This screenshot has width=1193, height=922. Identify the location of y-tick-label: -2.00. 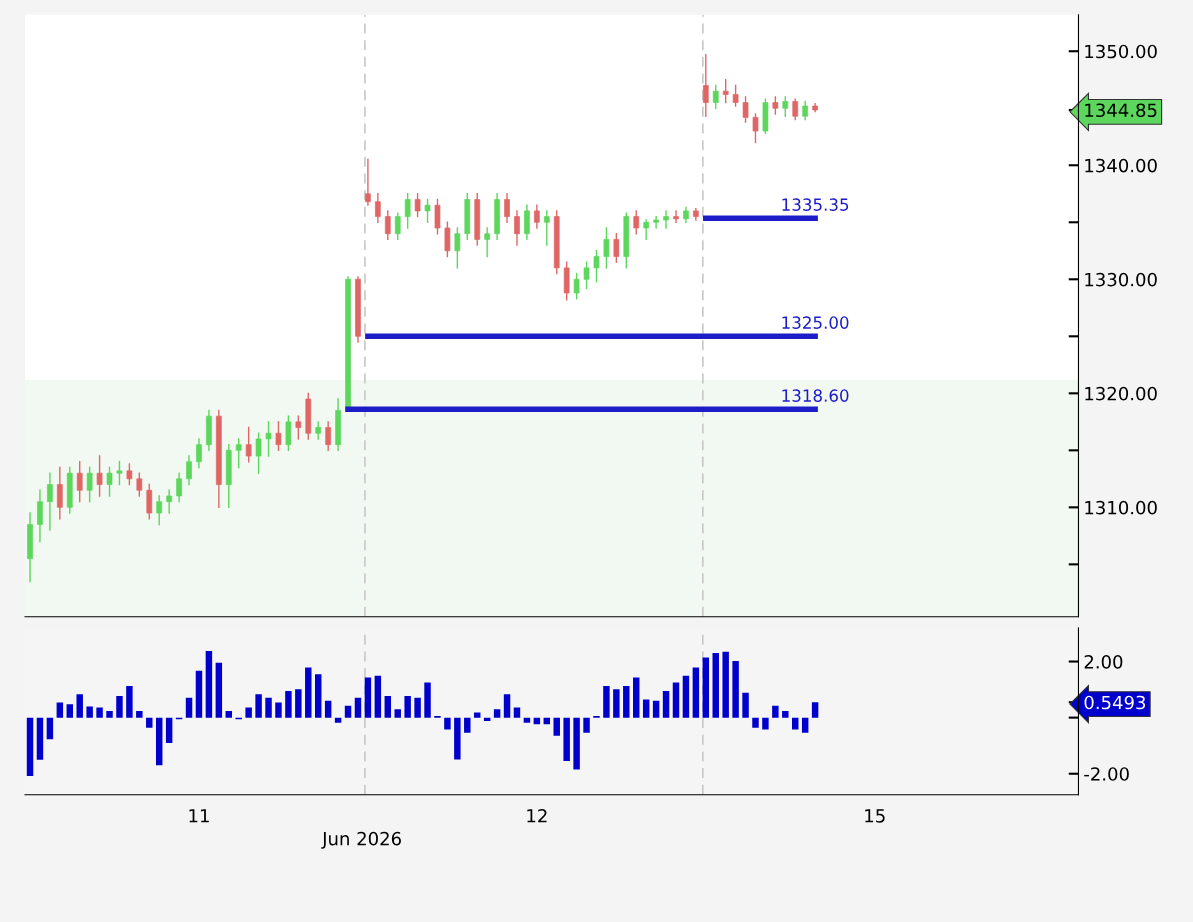
(1106, 774).